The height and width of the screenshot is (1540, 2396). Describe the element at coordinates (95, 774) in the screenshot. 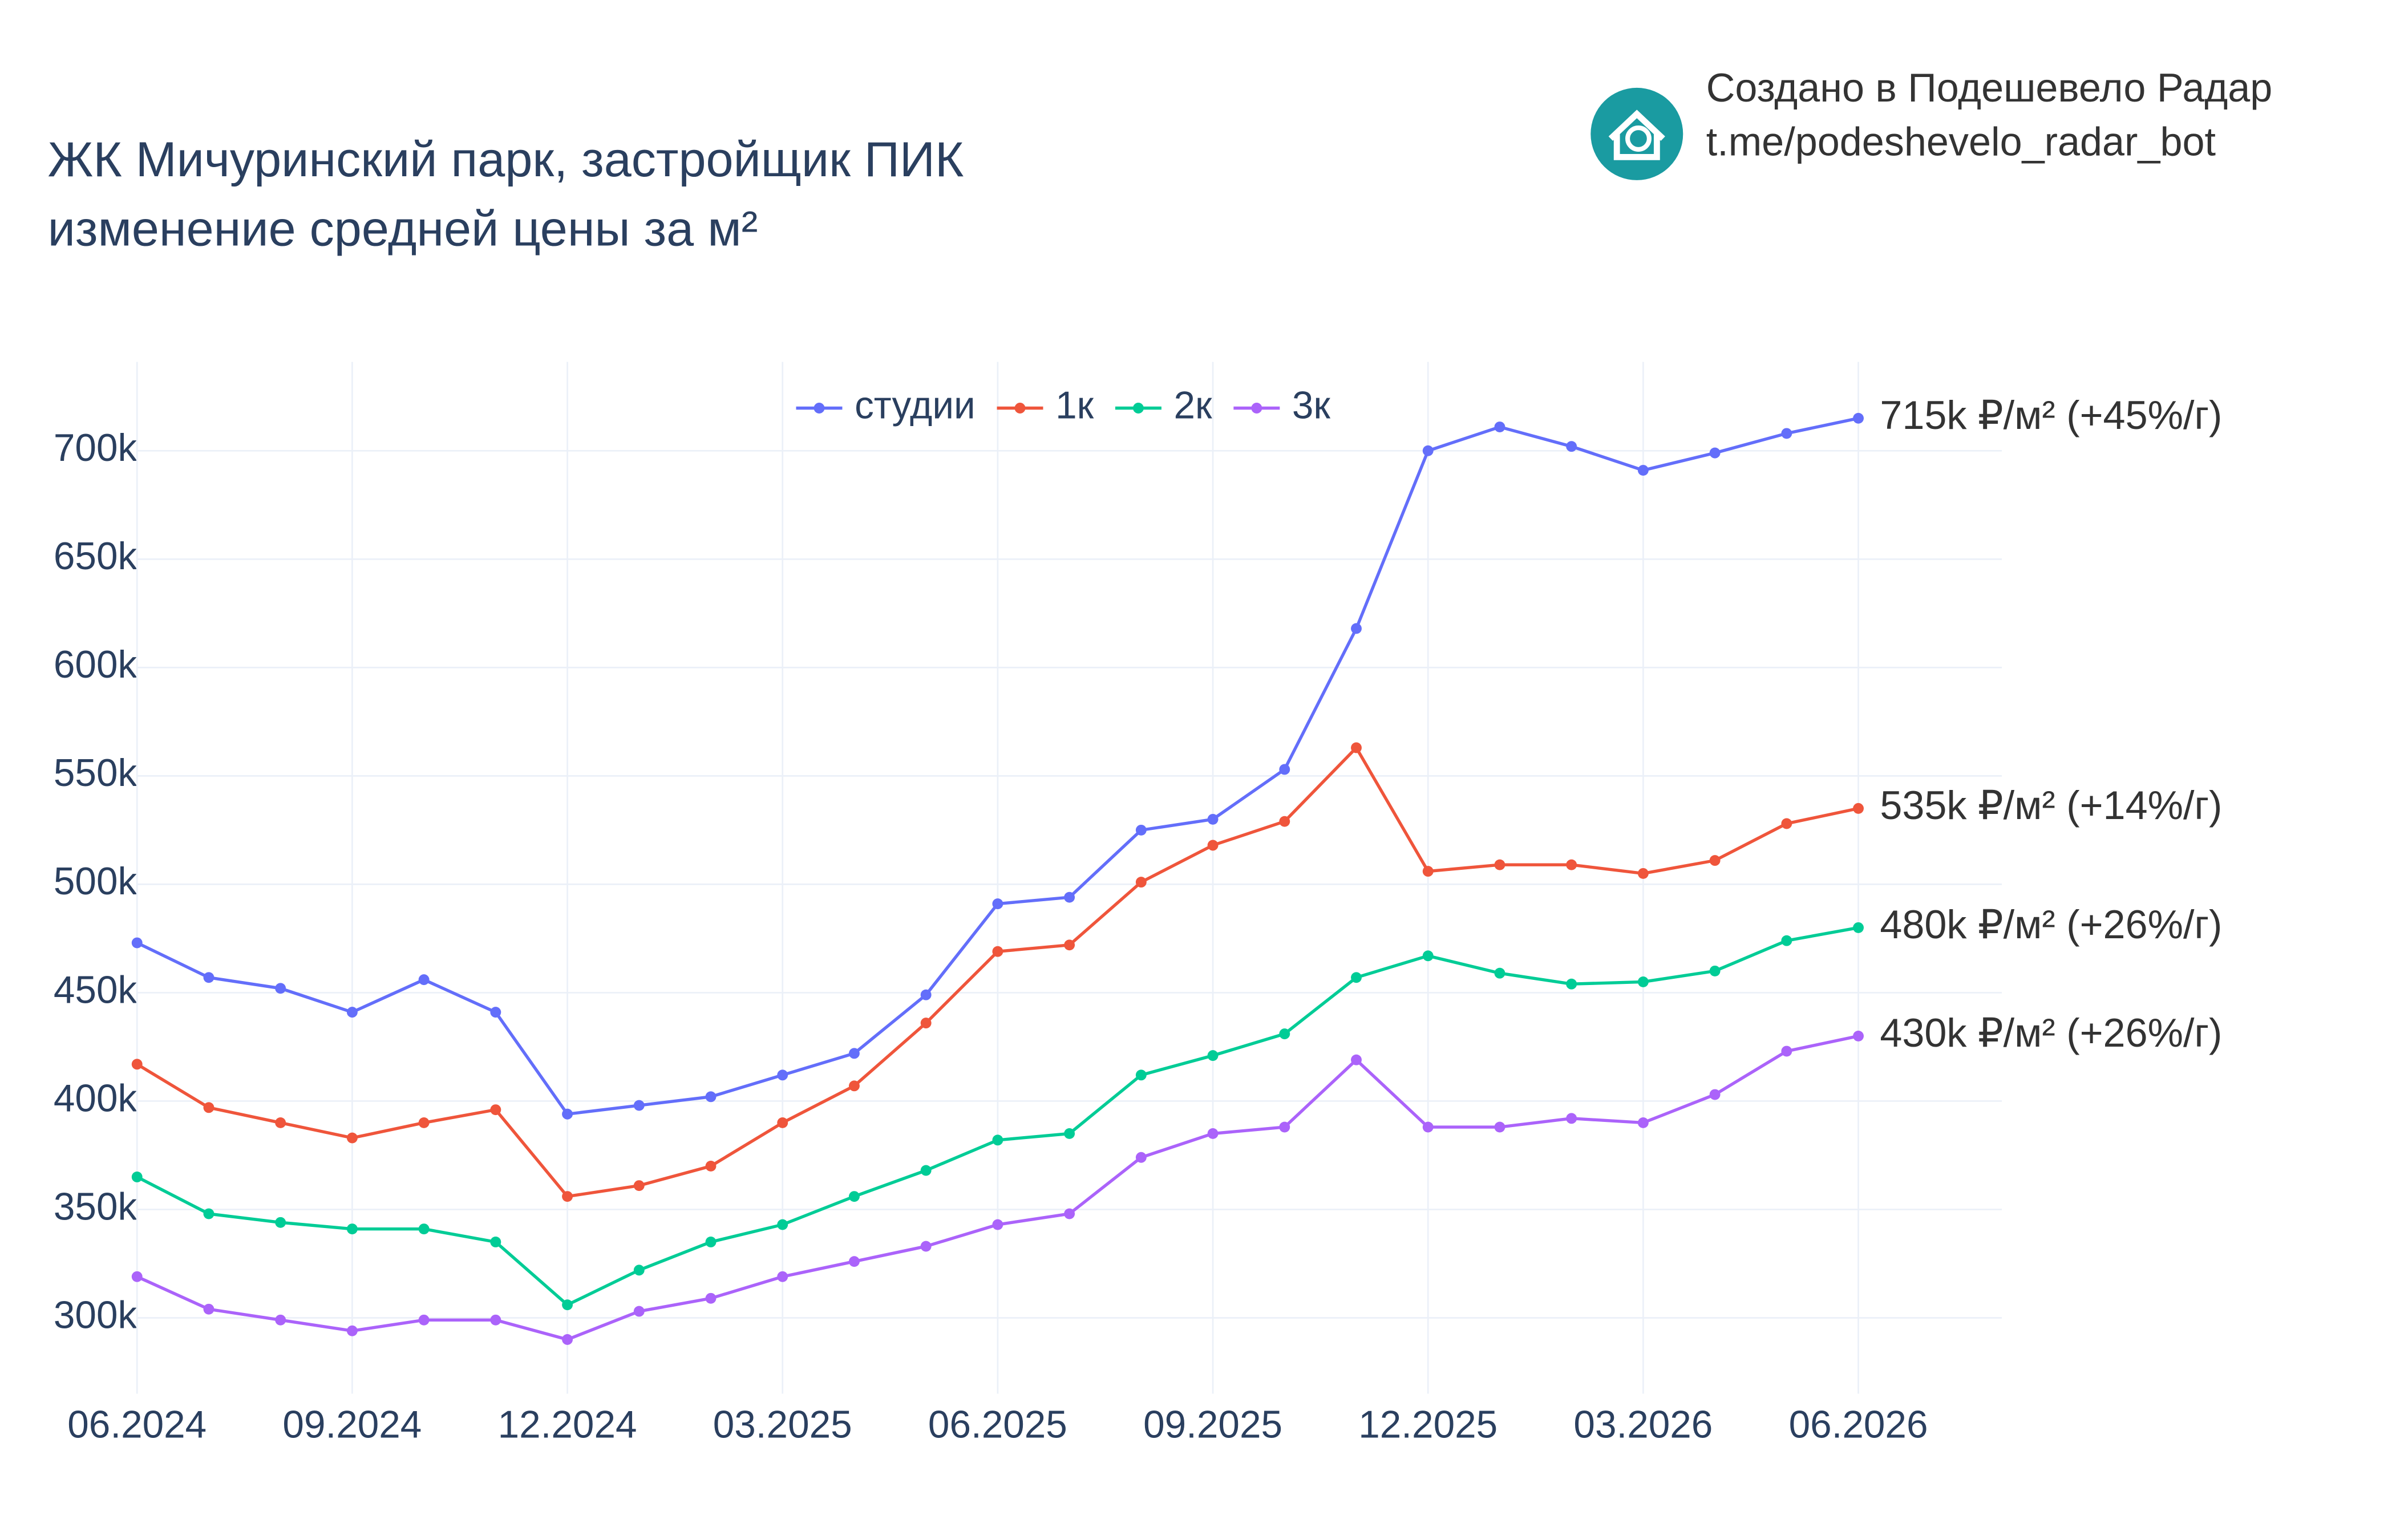

I see `y-tick-label: 550k` at that location.